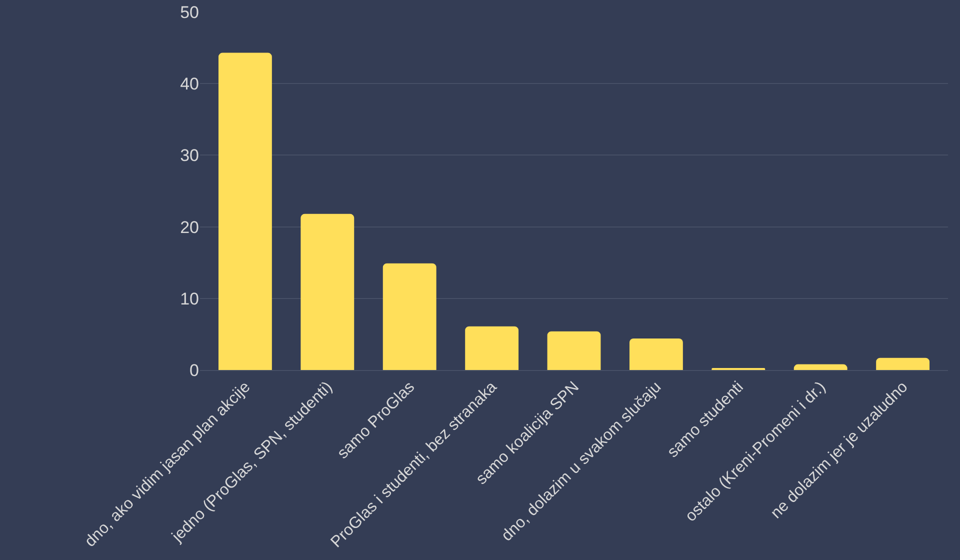 The height and width of the screenshot is (560, 960). I want to click on y-tick-label: 50, so click(189, 12).